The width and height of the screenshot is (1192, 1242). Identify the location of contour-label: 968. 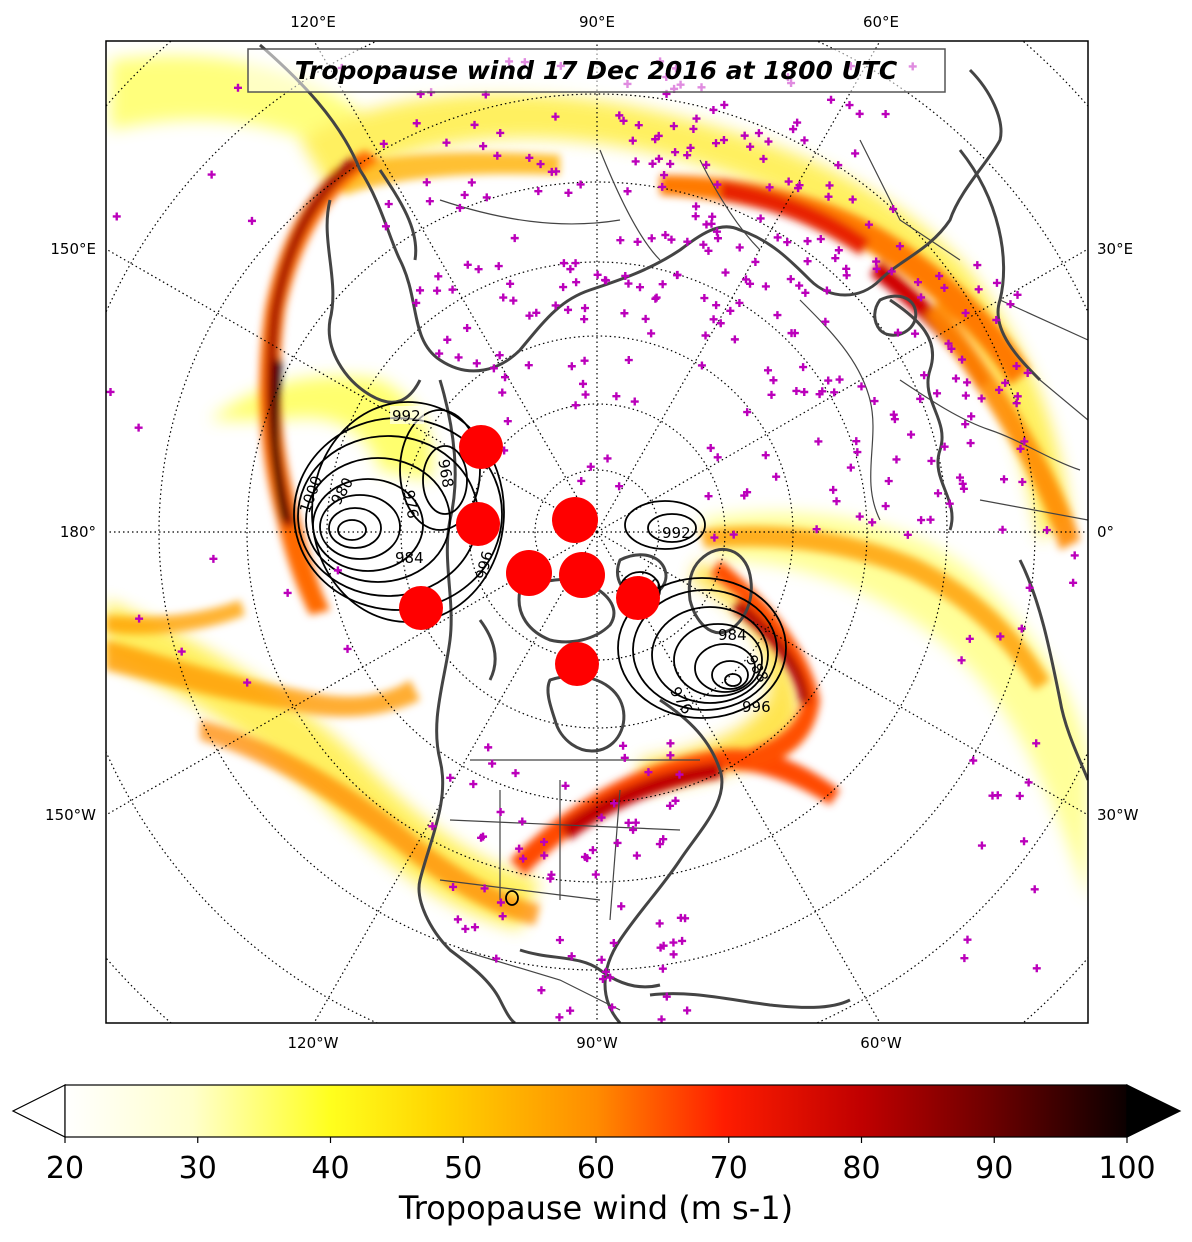
(445, 473).